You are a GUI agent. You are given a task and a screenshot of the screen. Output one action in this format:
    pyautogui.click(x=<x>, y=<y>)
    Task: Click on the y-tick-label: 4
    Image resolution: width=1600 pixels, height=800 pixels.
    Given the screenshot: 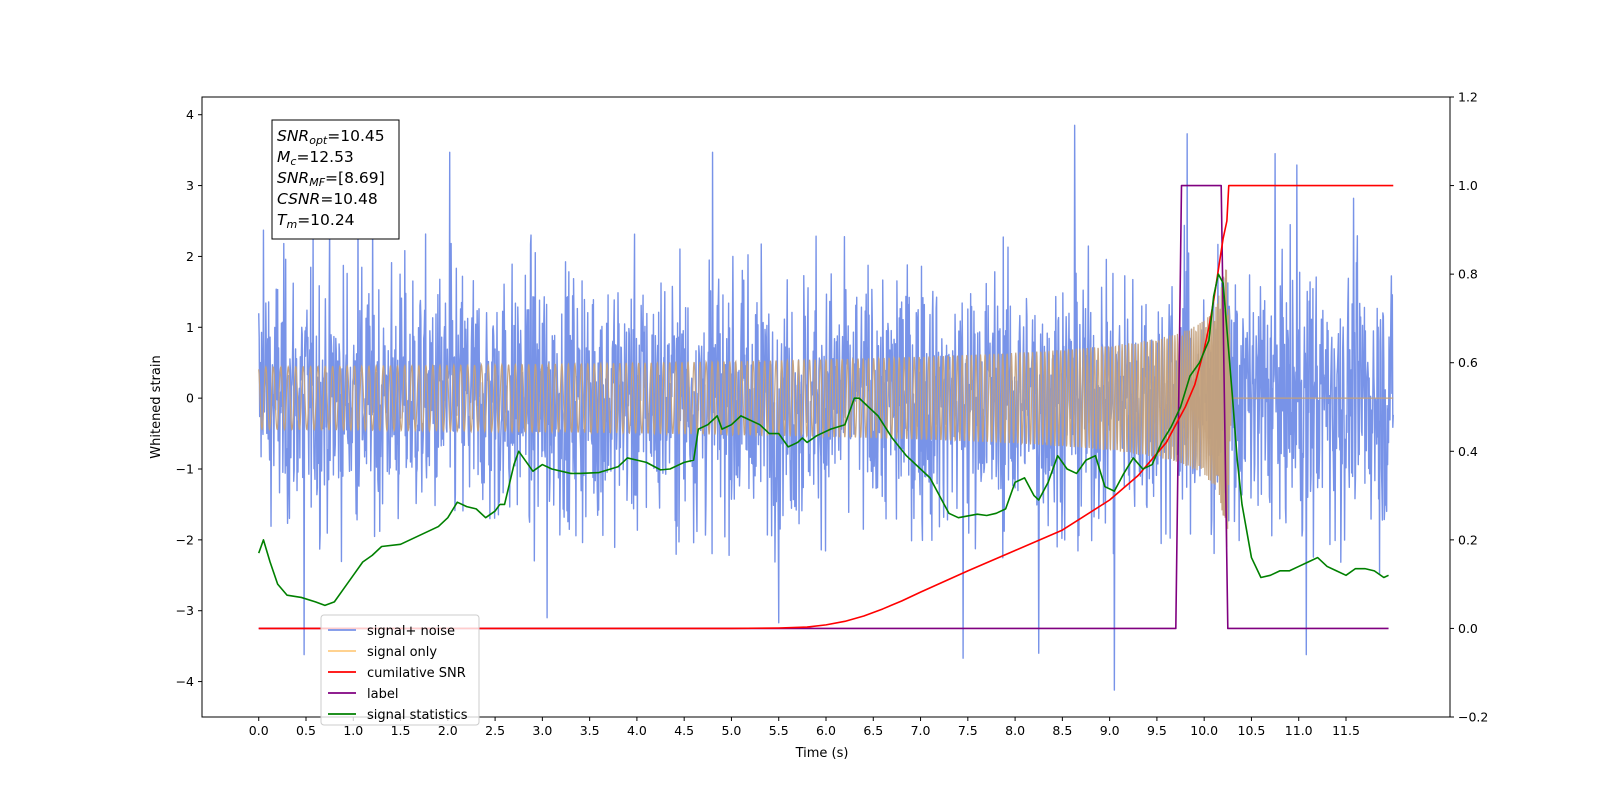 What is the action you would take?
    pyautogui.click(x=190, y=114)
    